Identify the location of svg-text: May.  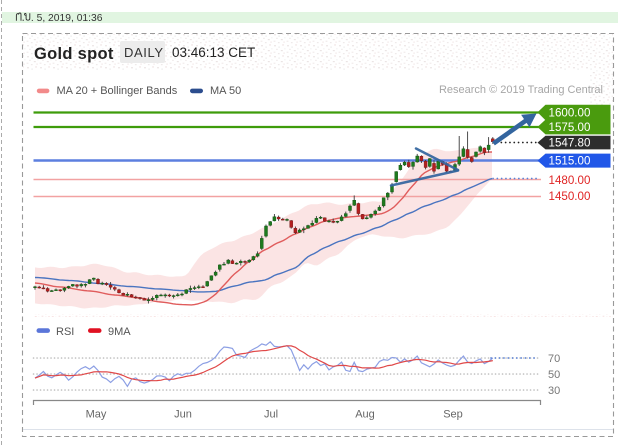
(96, 415).